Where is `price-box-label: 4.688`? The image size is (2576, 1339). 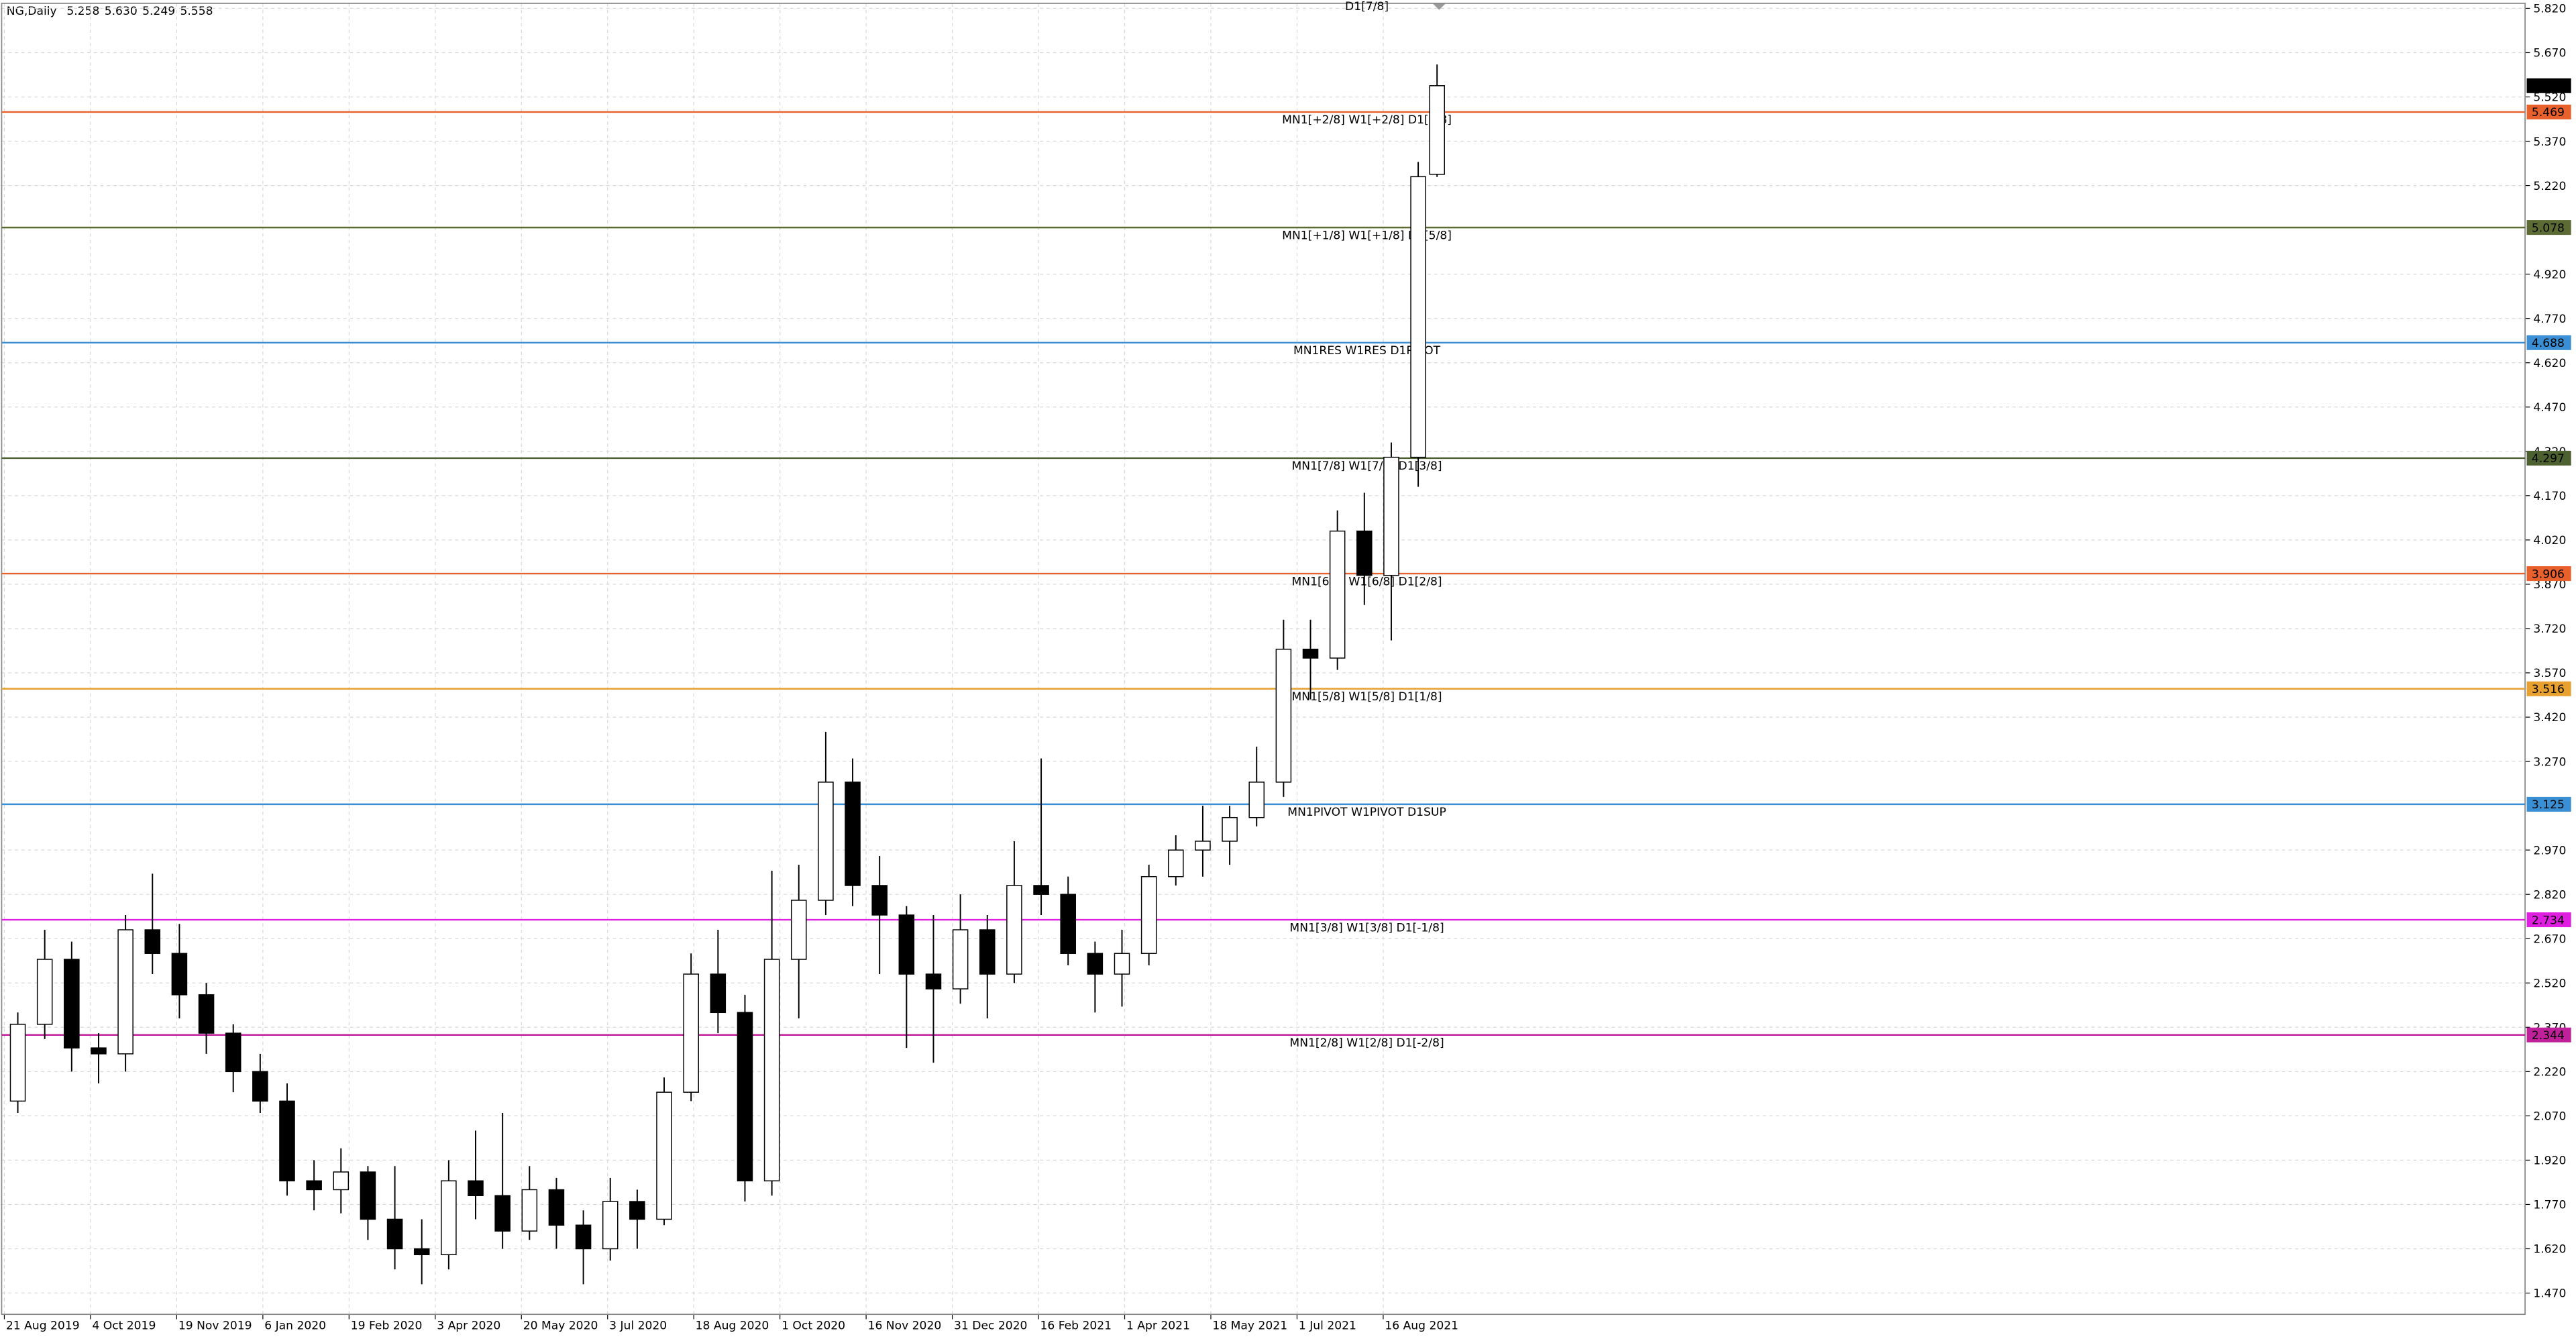 price-box-label: 4.688 is located at coordinates (2548, 343).